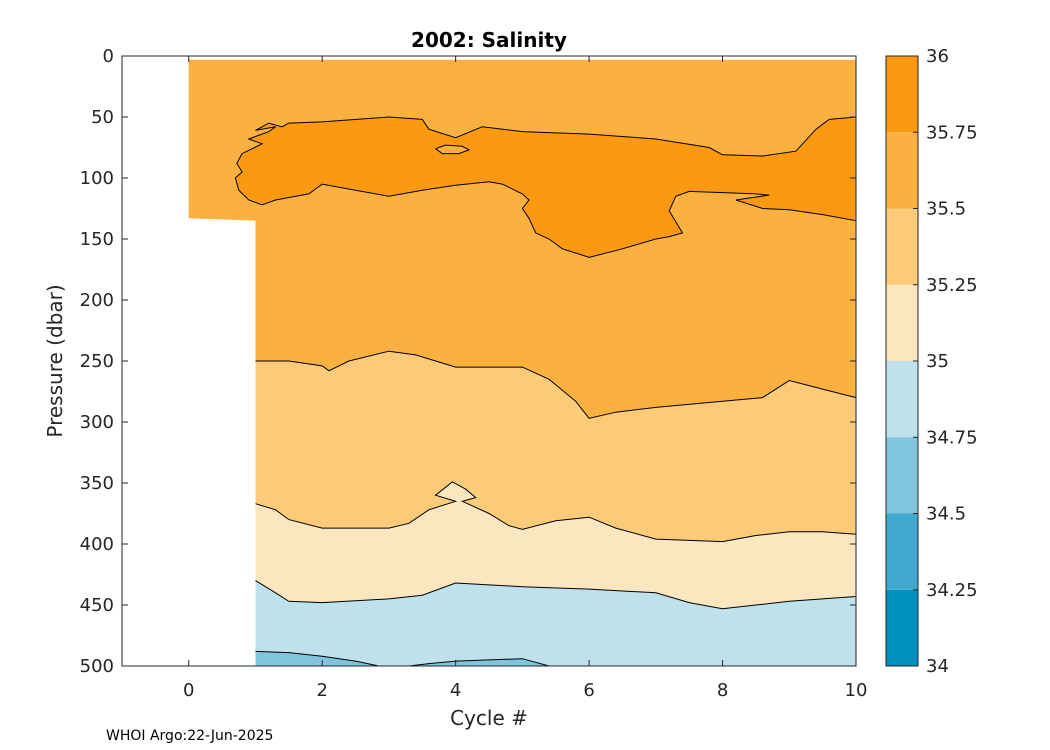  I want to click on contour-35.5, so click(556, 384).